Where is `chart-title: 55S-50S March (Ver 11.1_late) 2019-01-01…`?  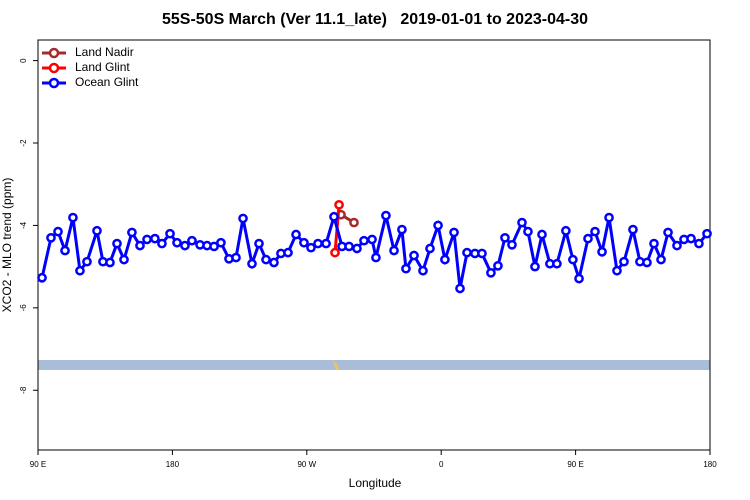 chart-title: 55S-50S March (Ver 11.1_late) 2019-01-01… is located at coordinates (375, 19).